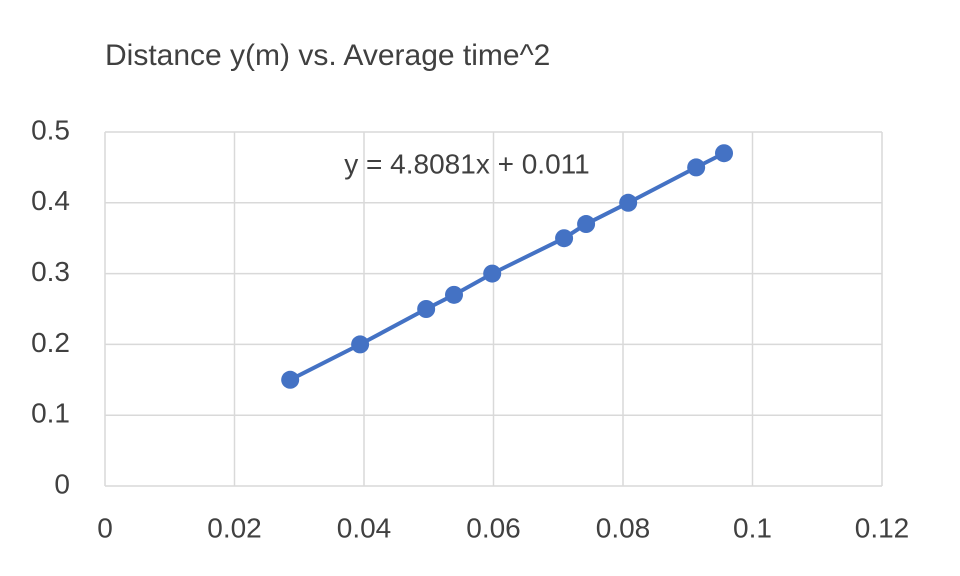  What do you see at coordinates (364, 527) in the screenshot?
I see `x-tick-label: 0.04` at bounding box center [364, 527].